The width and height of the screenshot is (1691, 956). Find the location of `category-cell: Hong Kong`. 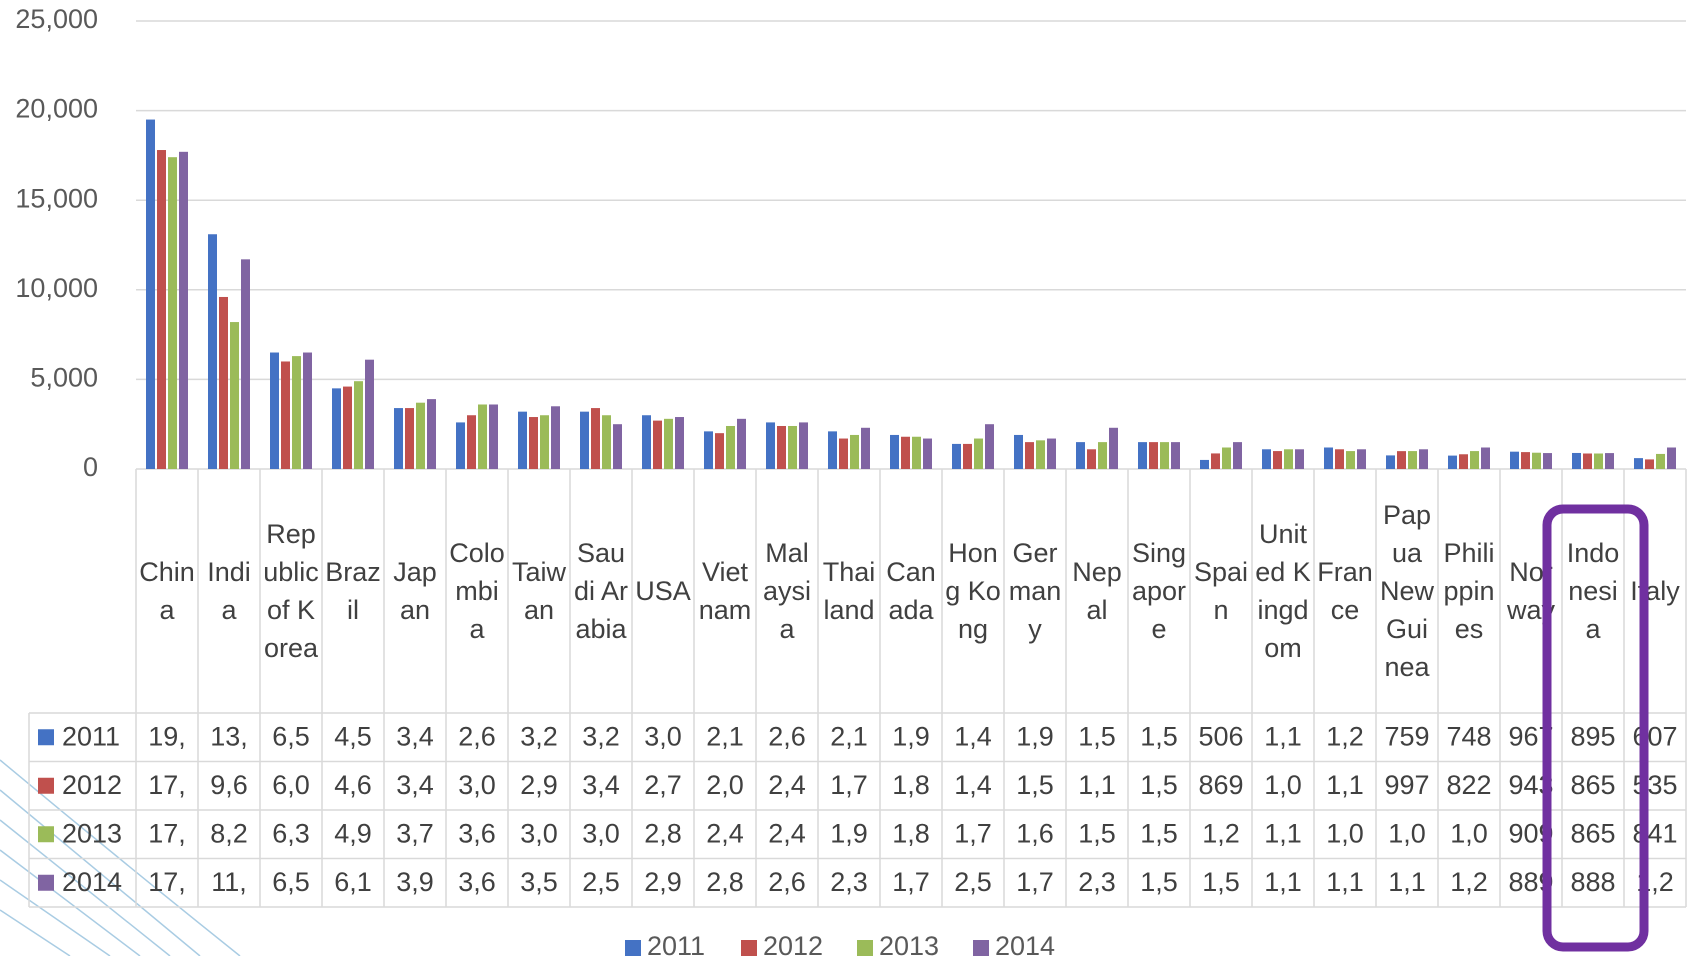

category-cell: Hong Kong is located at coordinates (973, 591).